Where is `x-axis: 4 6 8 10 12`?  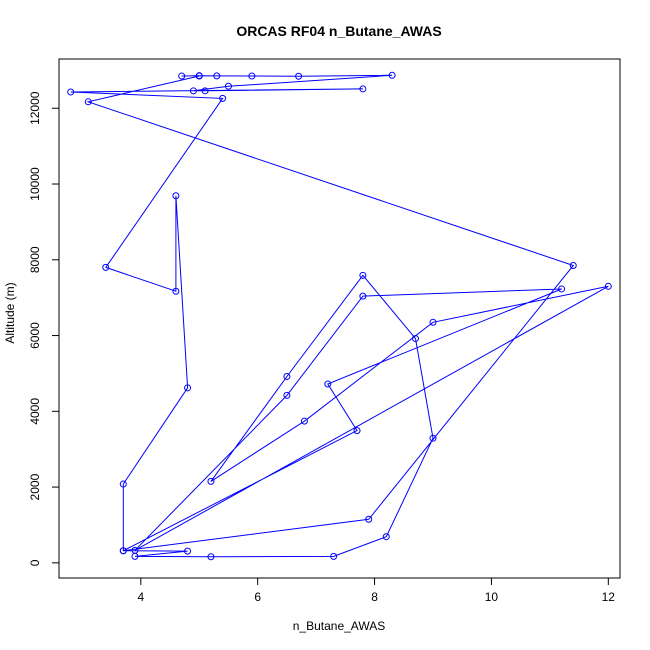 x-axis: 4 6 8 10 12 is located at coordinates (376, 590).